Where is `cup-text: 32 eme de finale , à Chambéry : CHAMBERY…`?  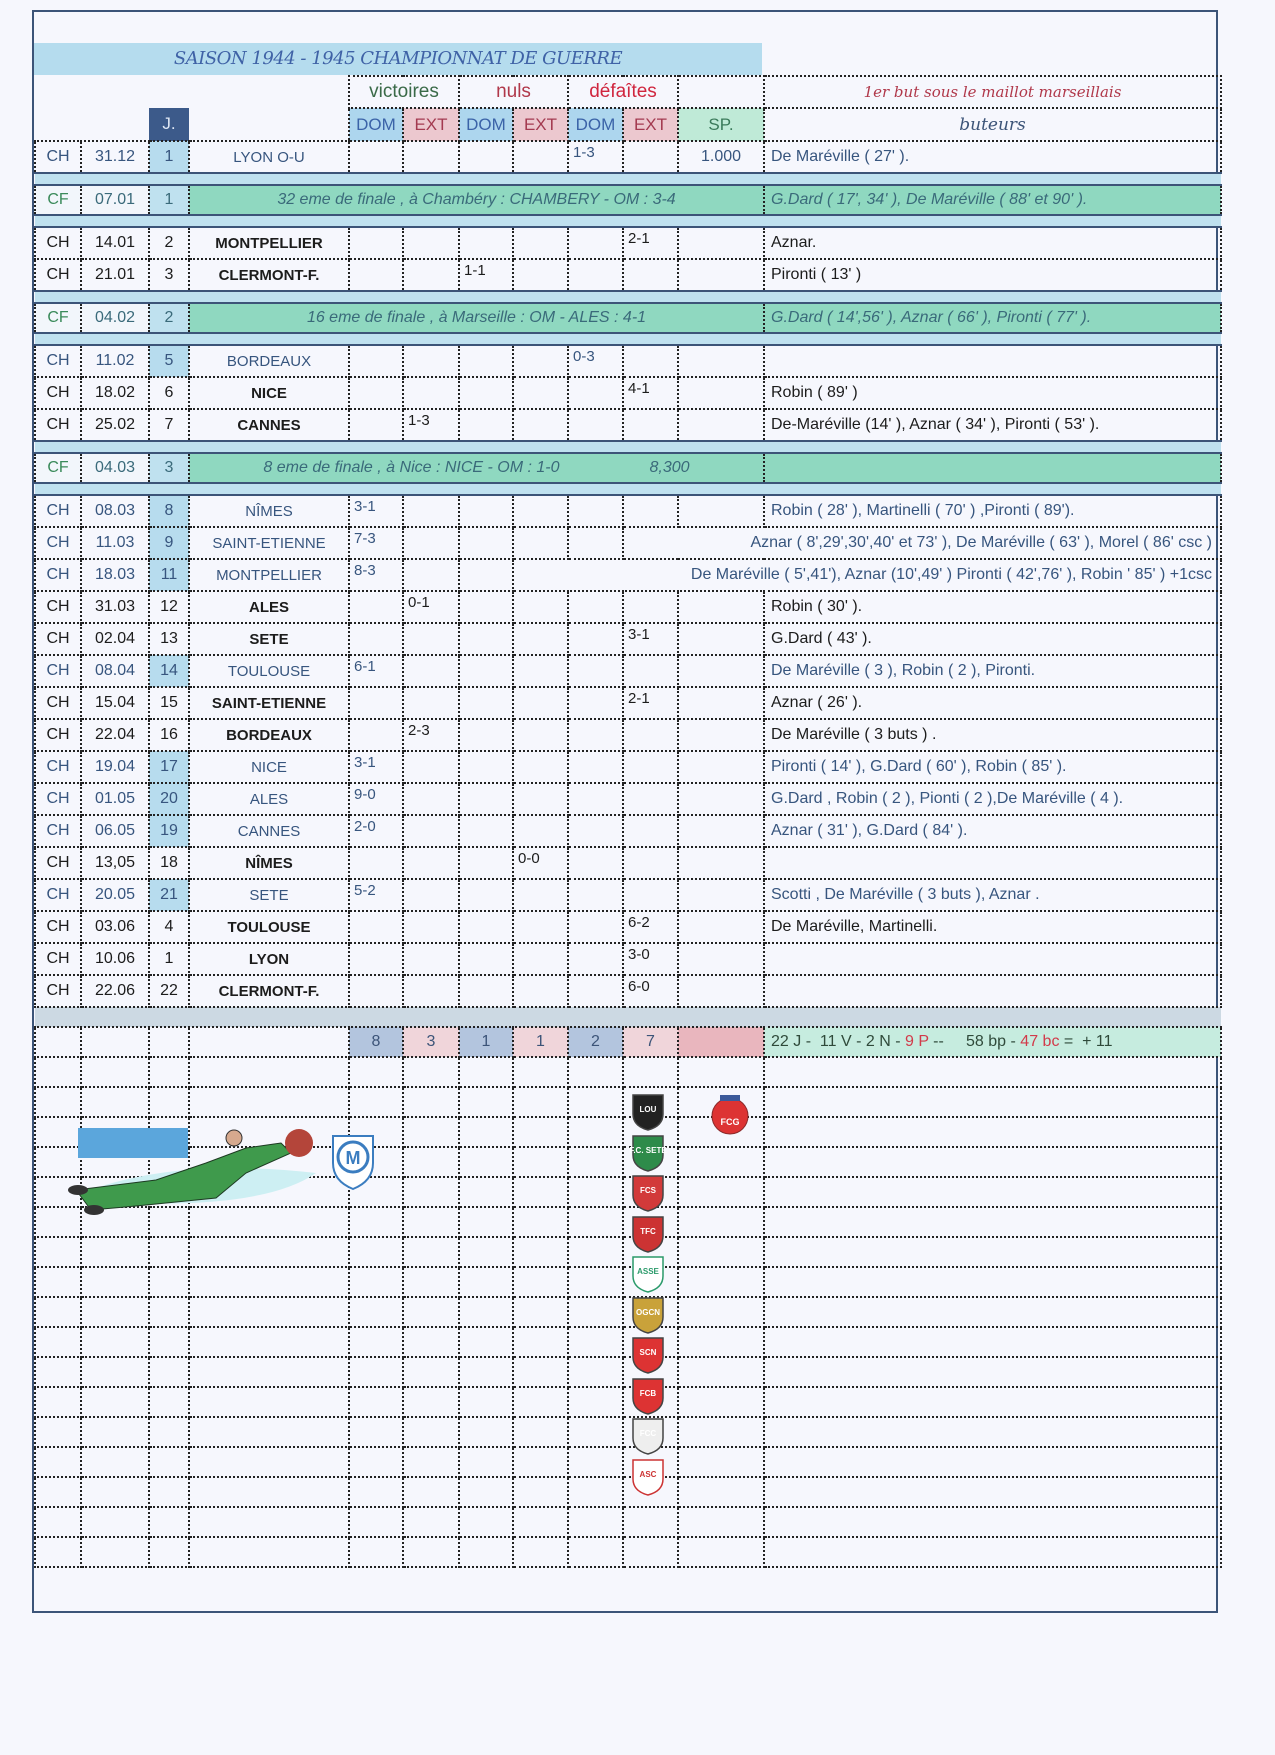 cup-text: 32 eme de finale , à Chambéry : CHAMBERY… is located at coordinates (476, 199).